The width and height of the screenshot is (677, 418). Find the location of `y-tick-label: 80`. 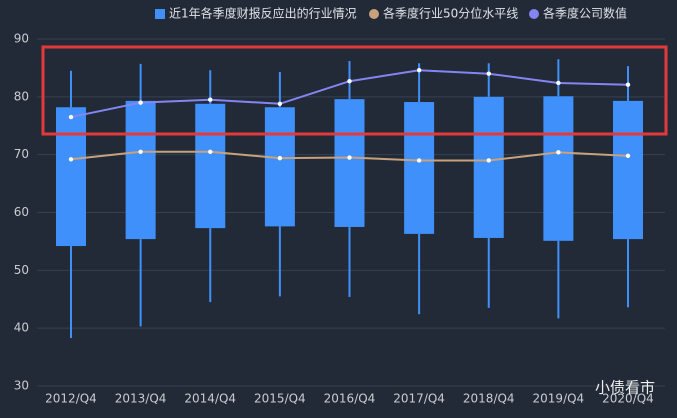

y-tick-label: 80 is located at coordinates (21, 96).